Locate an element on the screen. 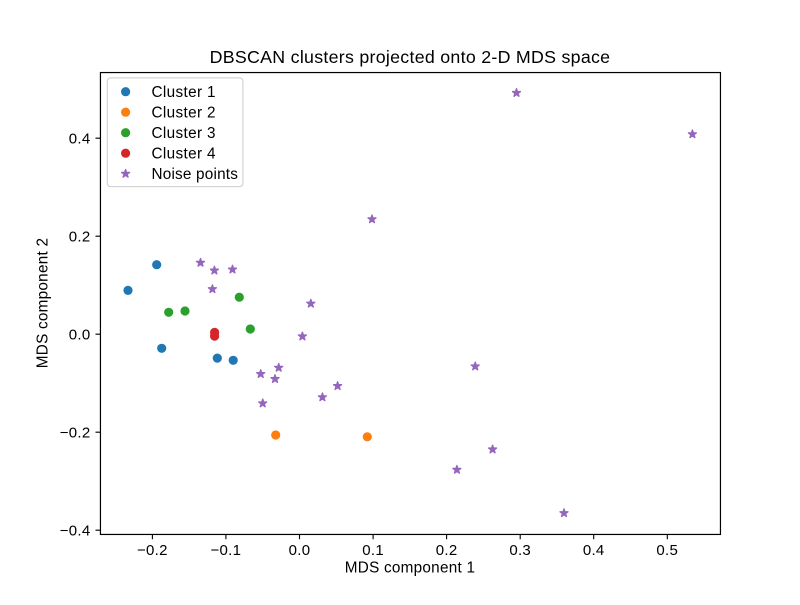  svg-text: −0.4 is located at coordinates (75, 530).